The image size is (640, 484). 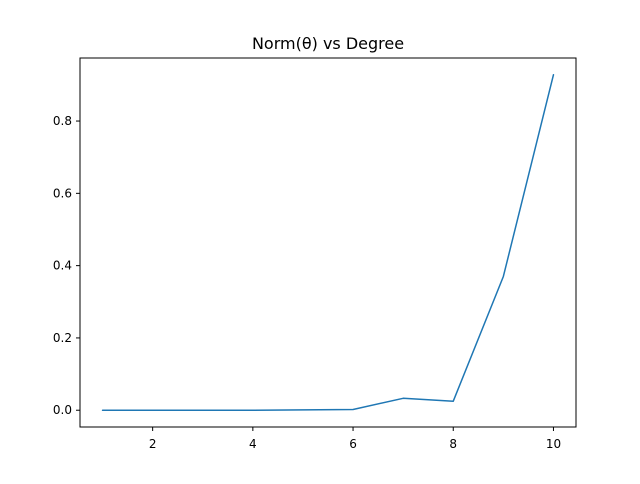 What do you see at coordinates (62, 410) in the screenshot?
I see `y-tick-label: 0.0` at bounding box center [62, 410].